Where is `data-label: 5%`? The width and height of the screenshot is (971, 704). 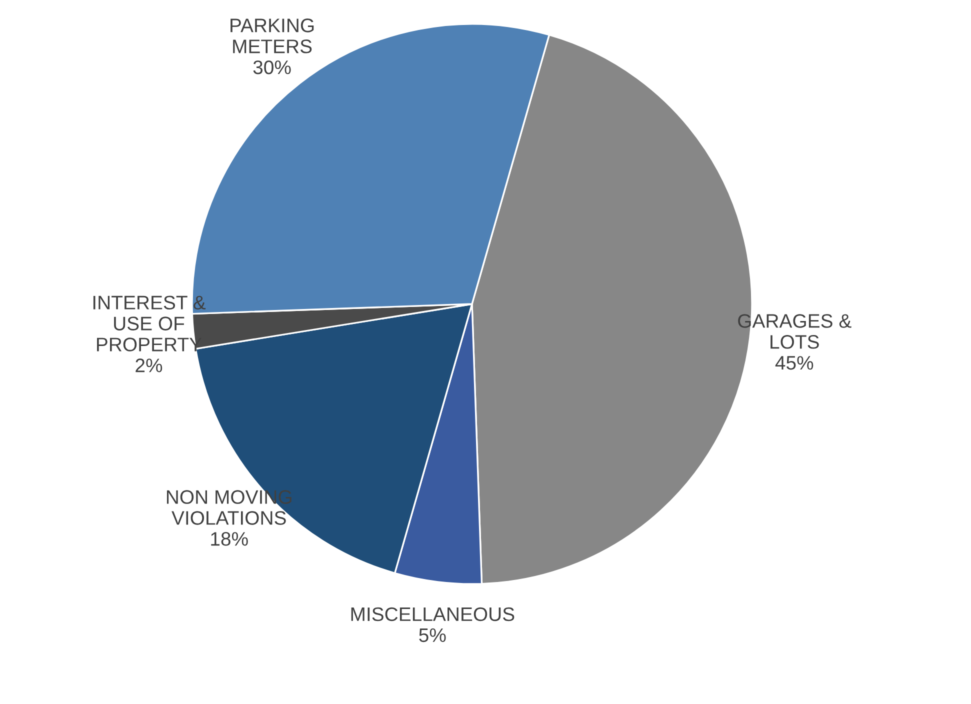 data-label: 5% is located at coordinates (432, 635).